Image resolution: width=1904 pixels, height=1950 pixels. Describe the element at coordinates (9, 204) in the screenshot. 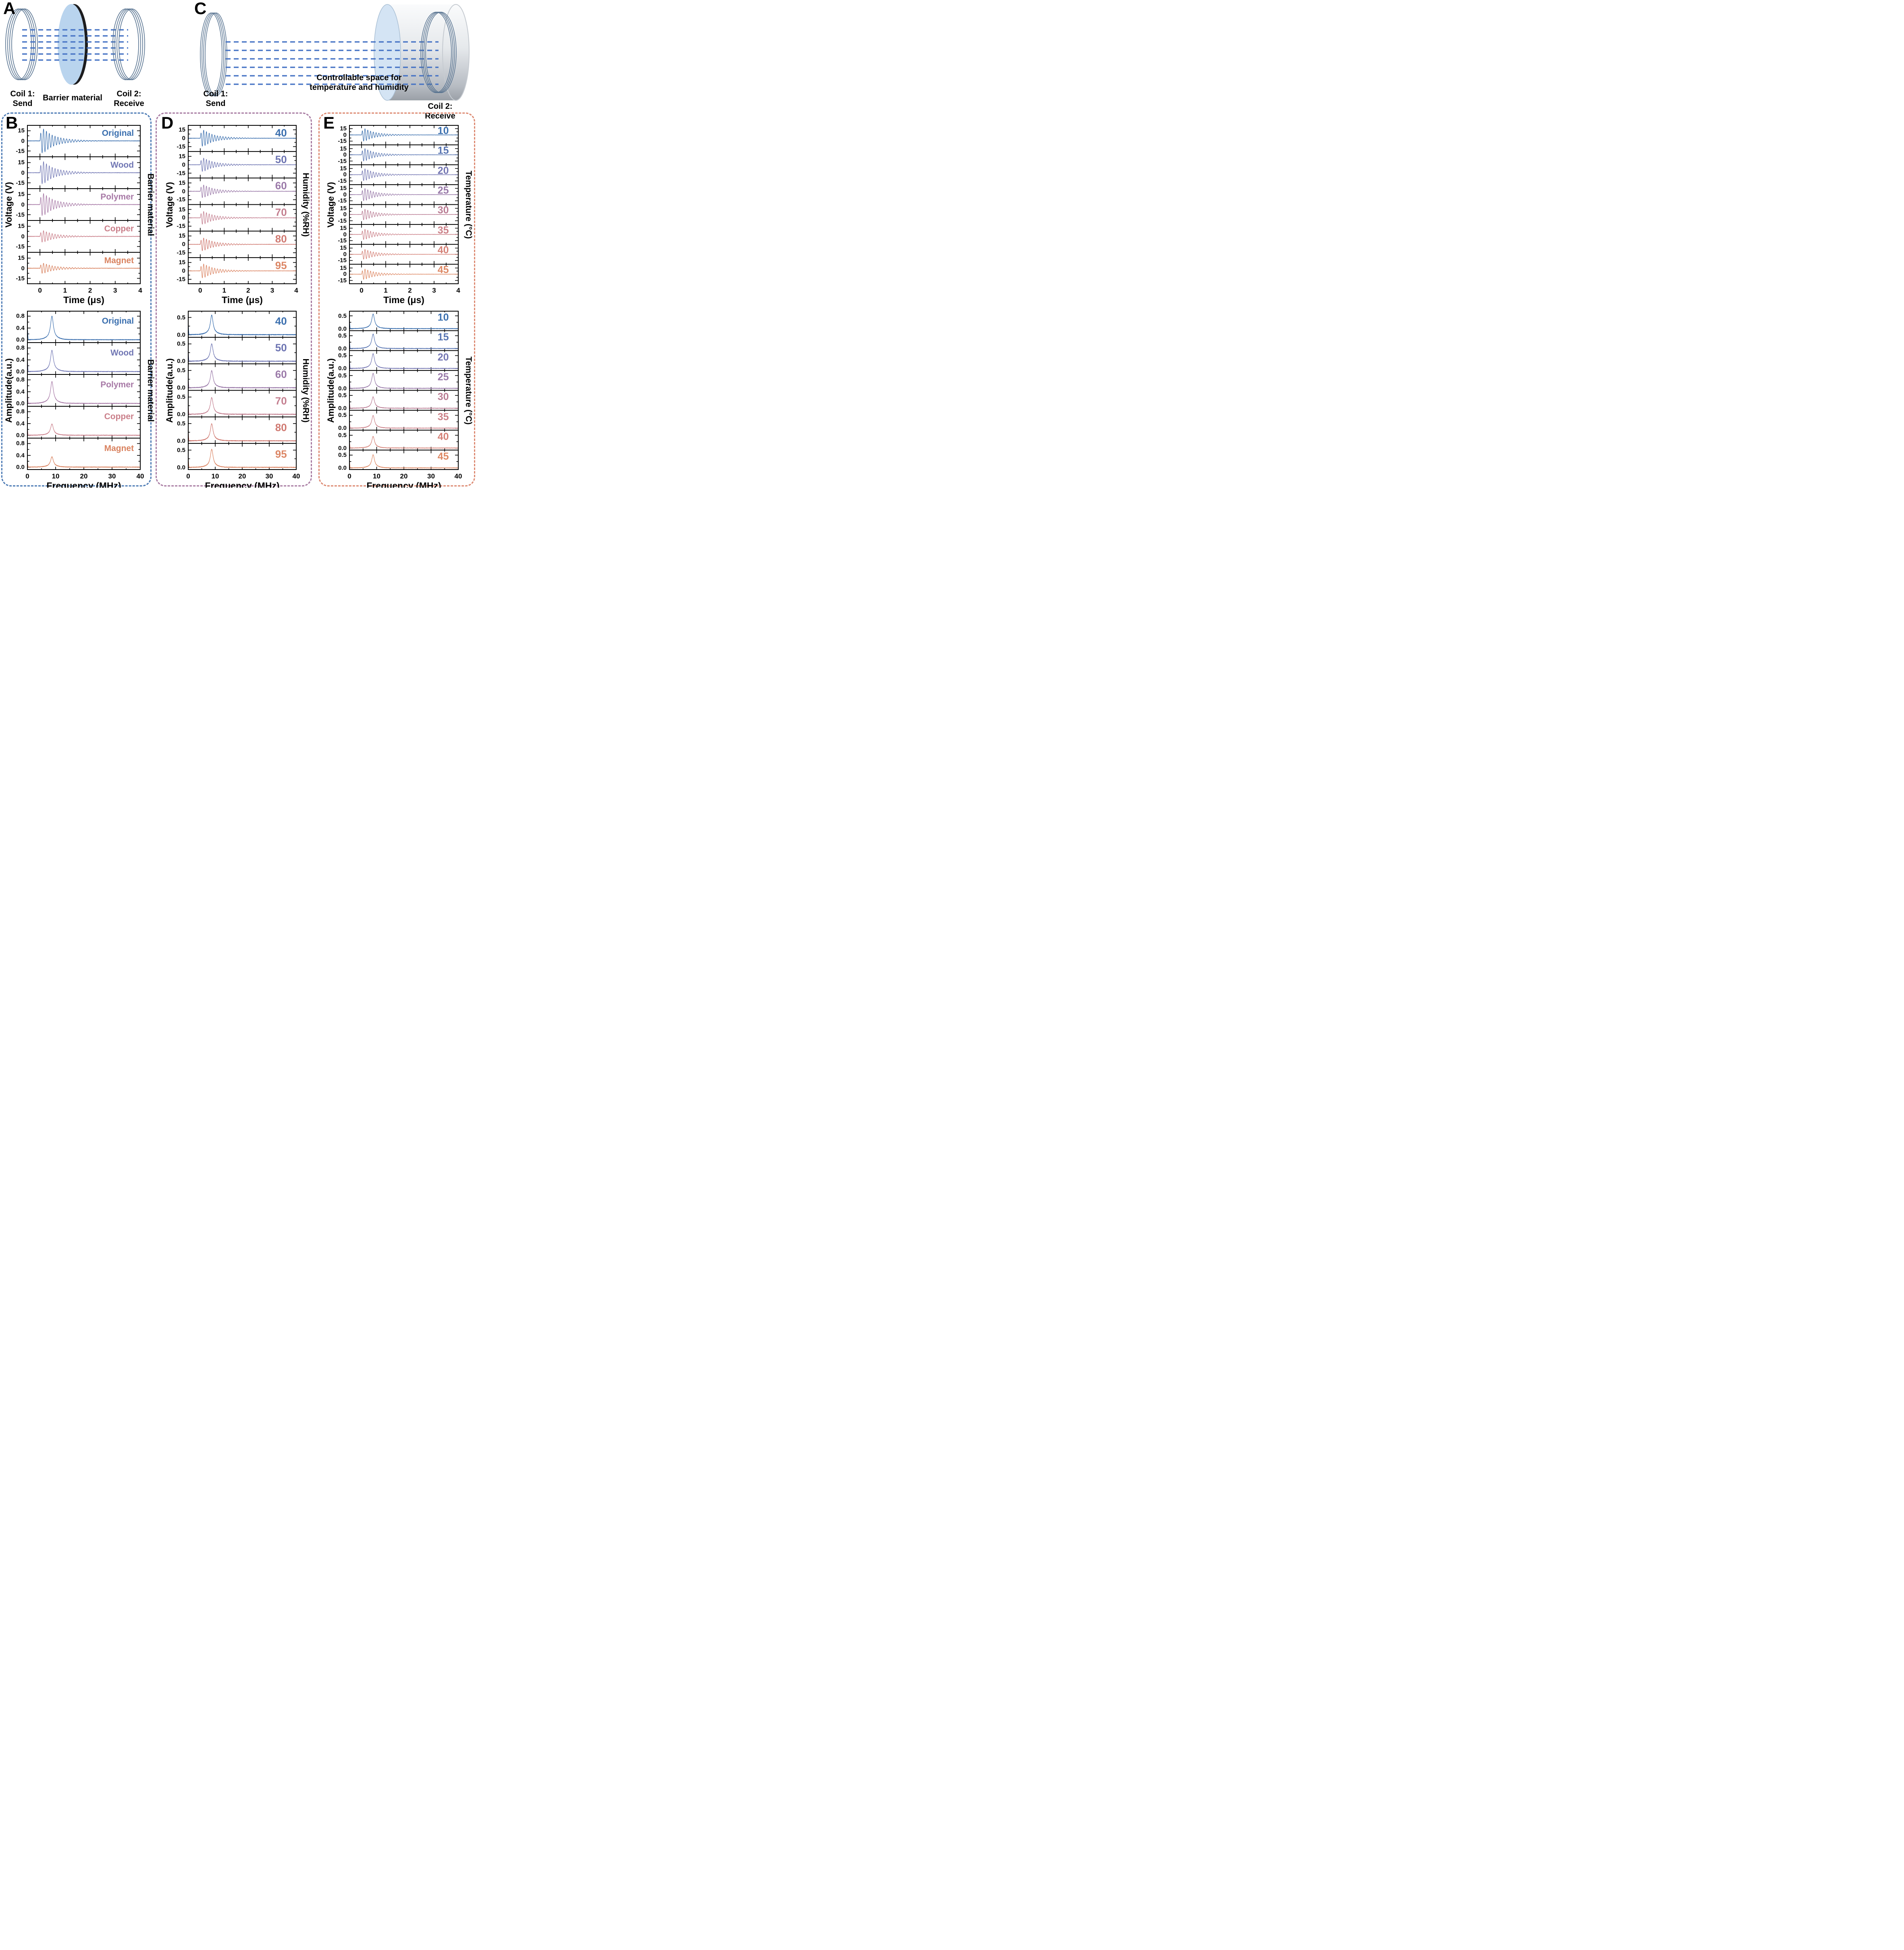

I see `y-axis-title: Voltage (V)` at that location.